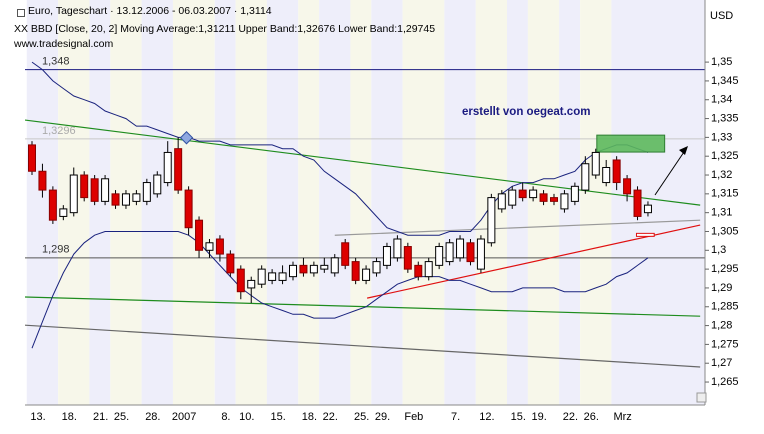  What do you see at coordinates (725, 118) in the screenshot?
I see `y-tick-label: 1,335` at bounding box center [725, 118].